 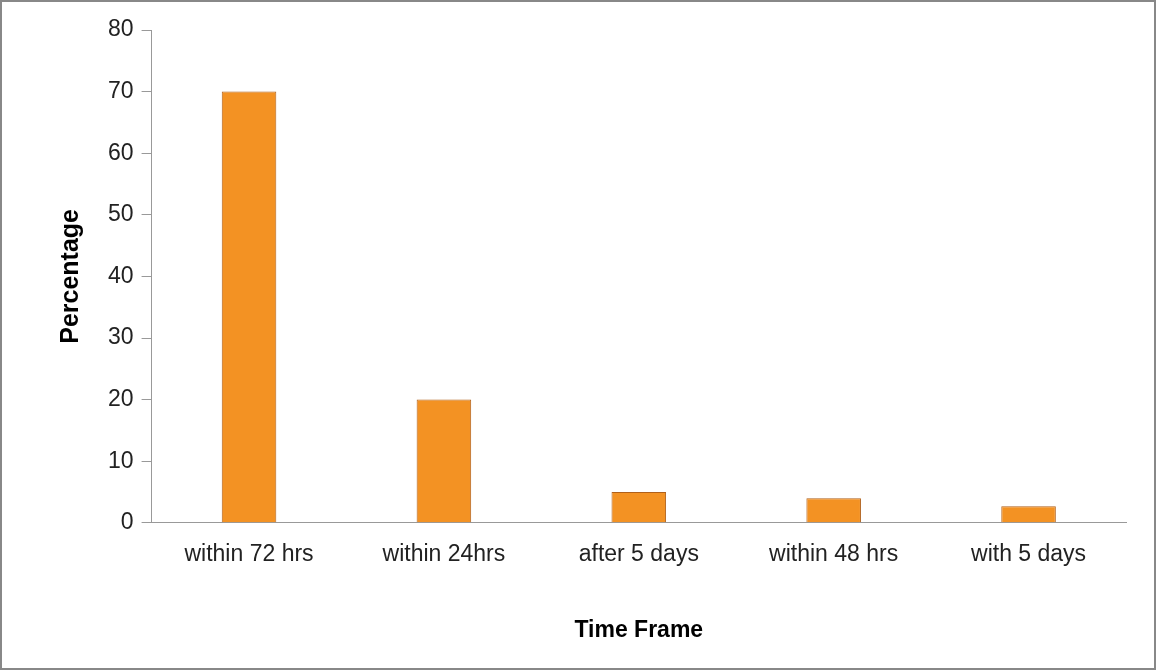 I want to click on y-tick-label: 0, so click(x=127, y=521).